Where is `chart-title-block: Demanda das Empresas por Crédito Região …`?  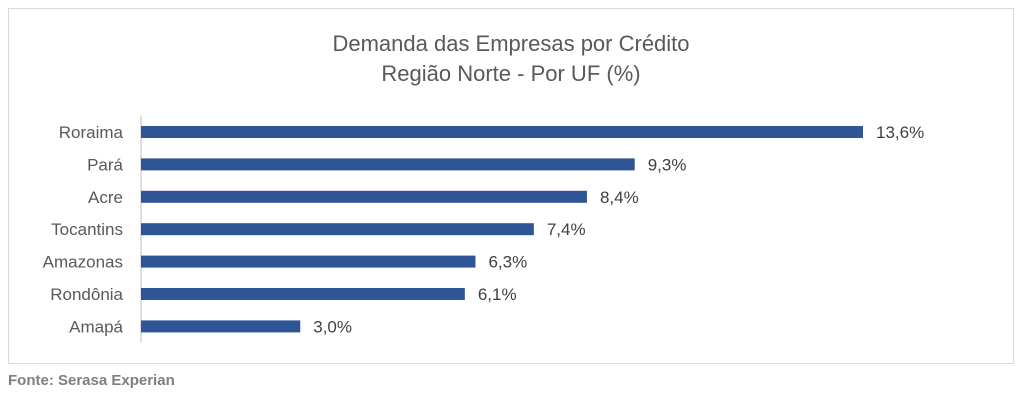
chart-title-block: Demanda das Empresas por Crédito Região … is located at coordinates (511, 59).